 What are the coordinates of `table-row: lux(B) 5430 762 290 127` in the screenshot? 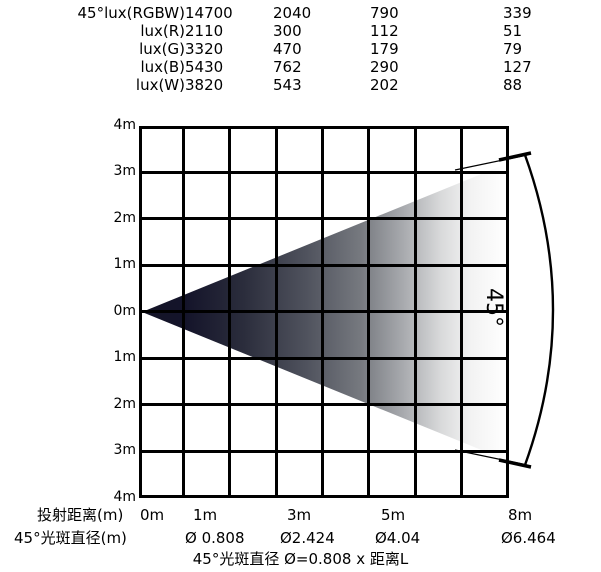 It's located at (300, 67).